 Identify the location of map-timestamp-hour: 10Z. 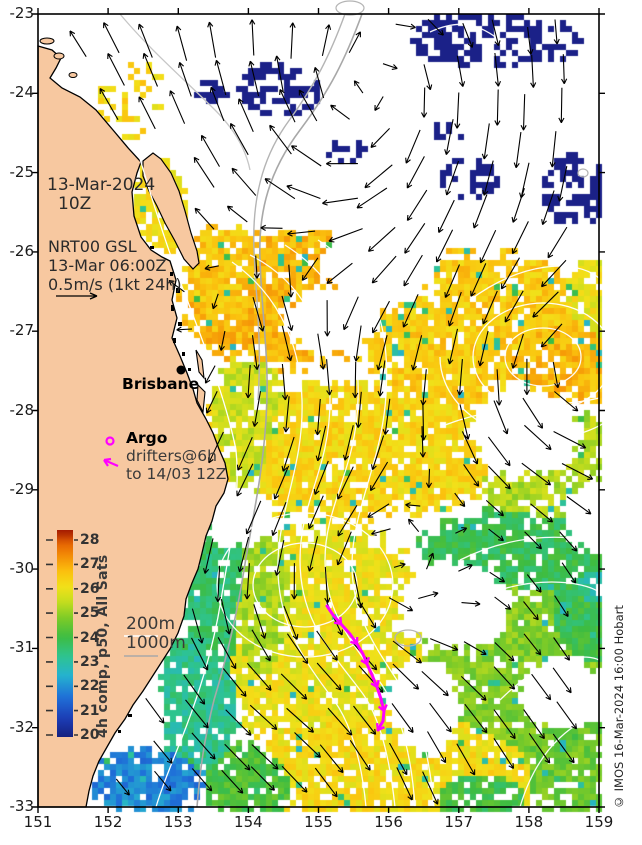
(75, 204).